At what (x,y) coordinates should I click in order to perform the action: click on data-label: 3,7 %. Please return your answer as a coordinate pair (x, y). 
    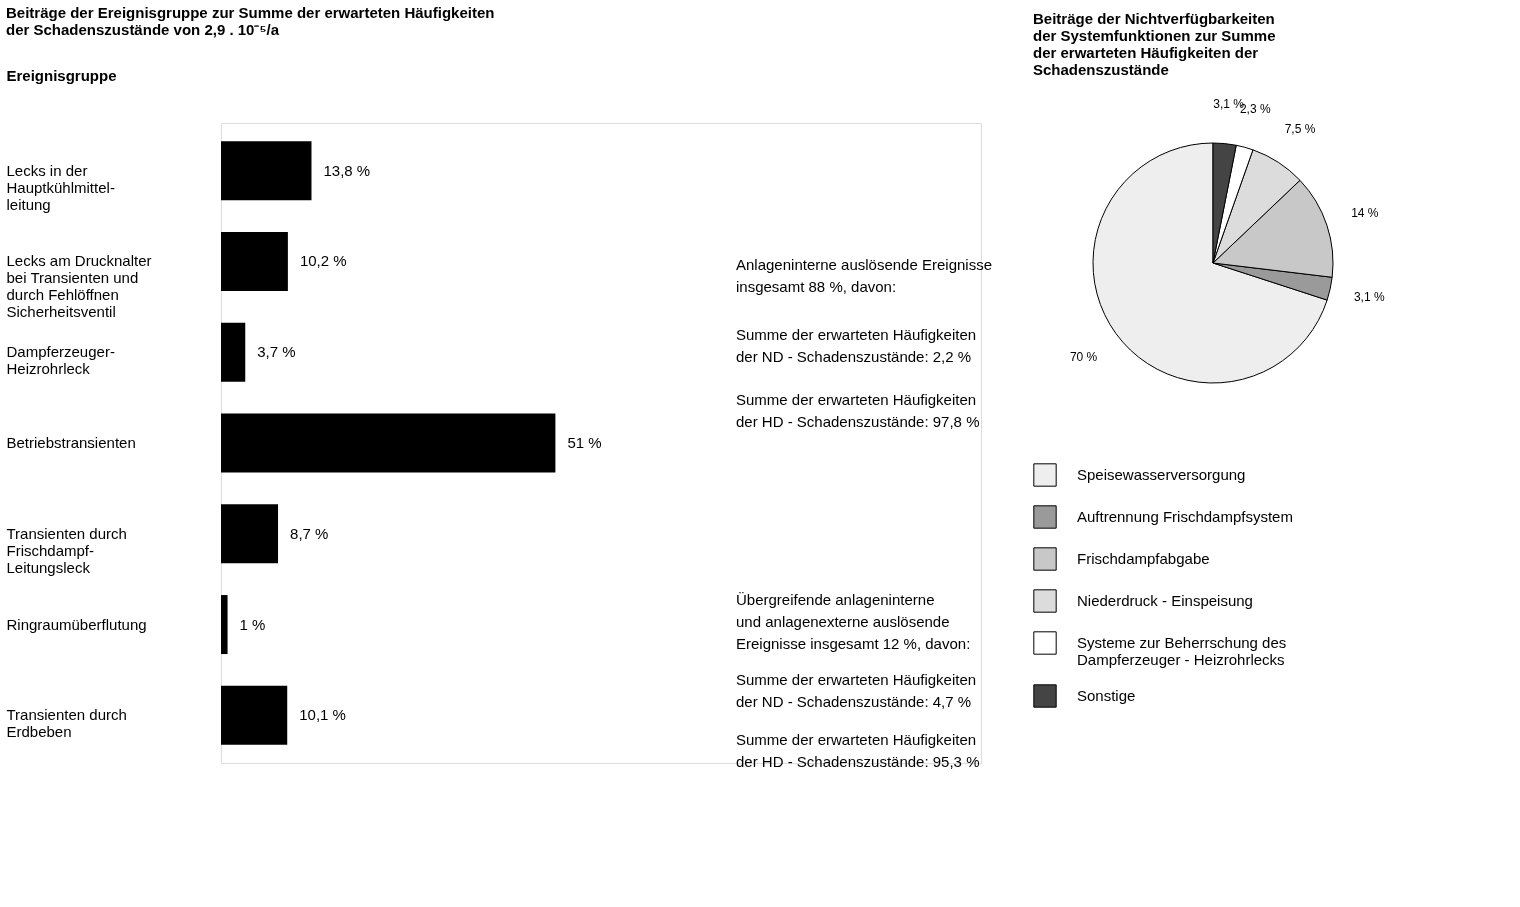
    Looking at the image, I should click on (276, 352).